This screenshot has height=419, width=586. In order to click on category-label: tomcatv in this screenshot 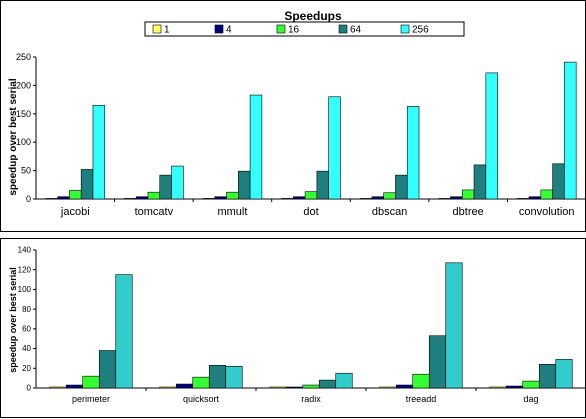, I will do `click(154, 212)`.